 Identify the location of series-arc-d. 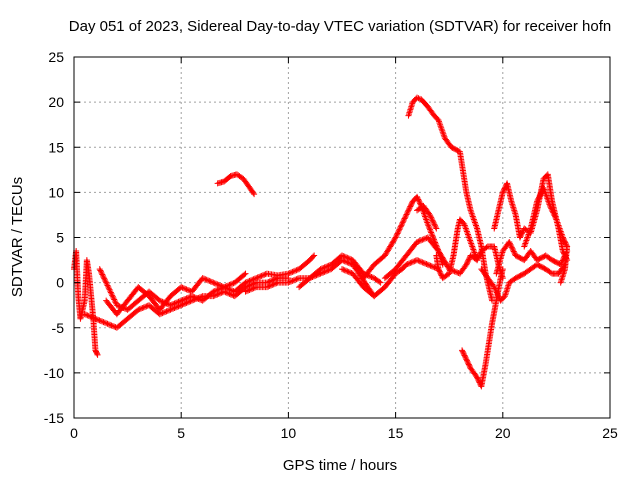
(176, 294).